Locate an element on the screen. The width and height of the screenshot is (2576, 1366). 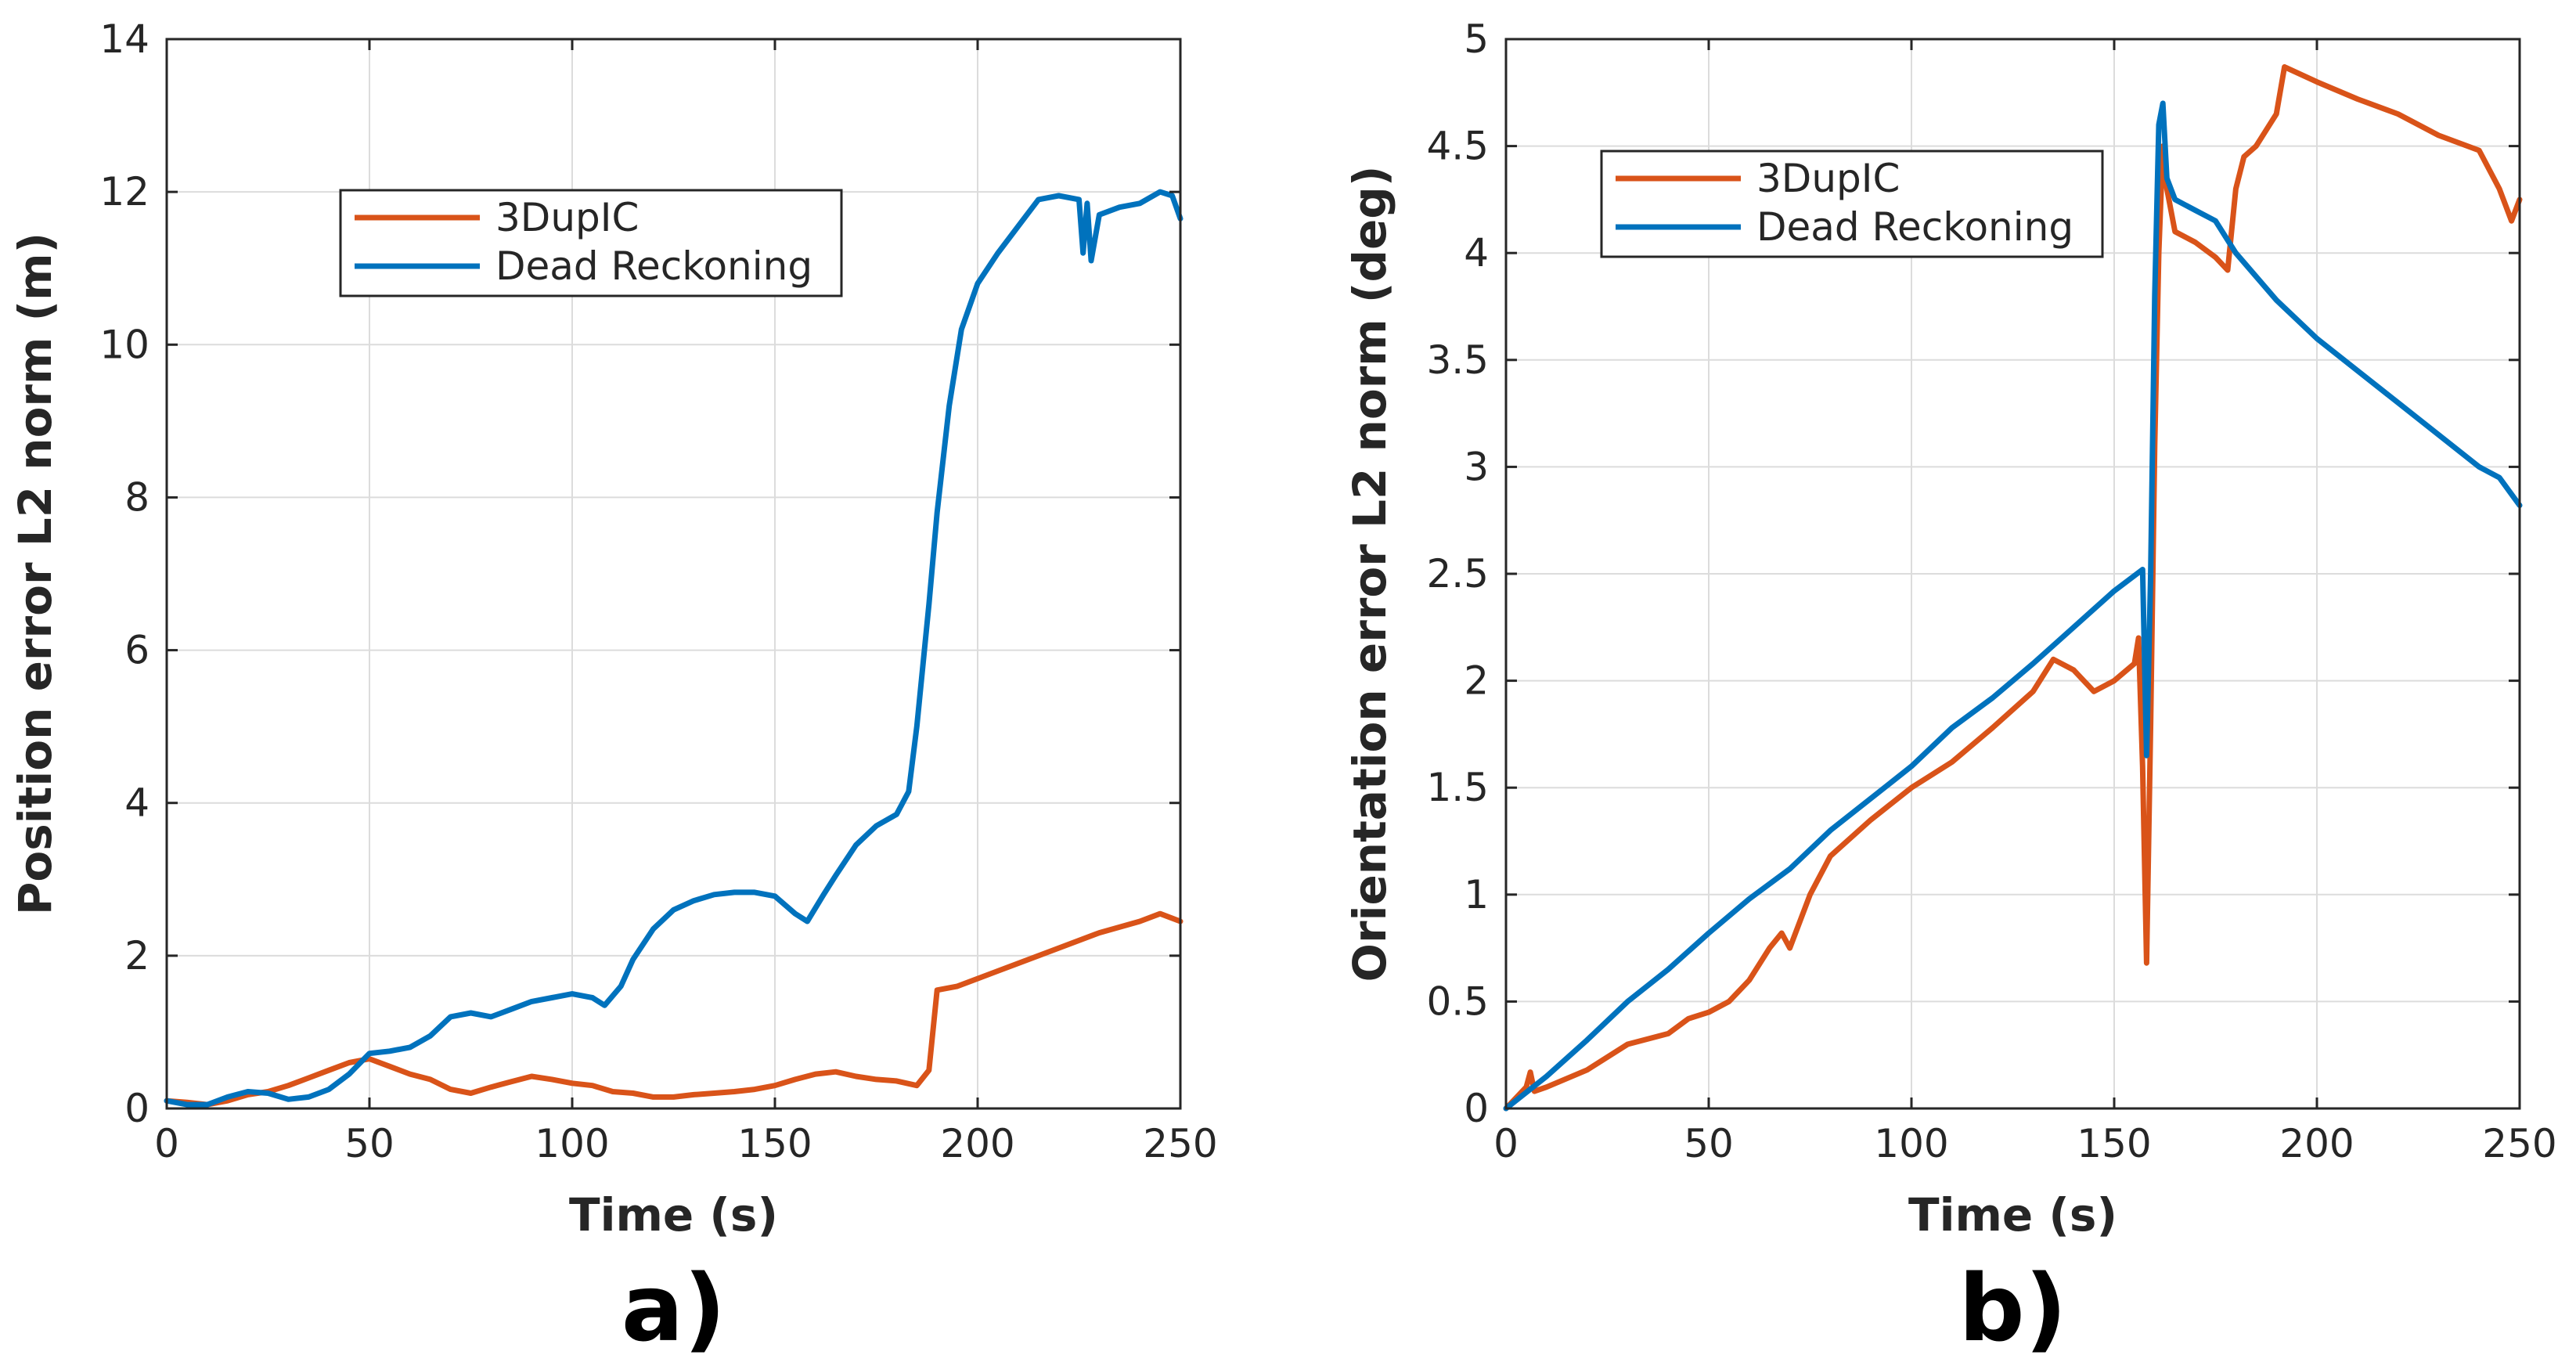
y-tick-label: 5 is located at coordinates (1476, 39).